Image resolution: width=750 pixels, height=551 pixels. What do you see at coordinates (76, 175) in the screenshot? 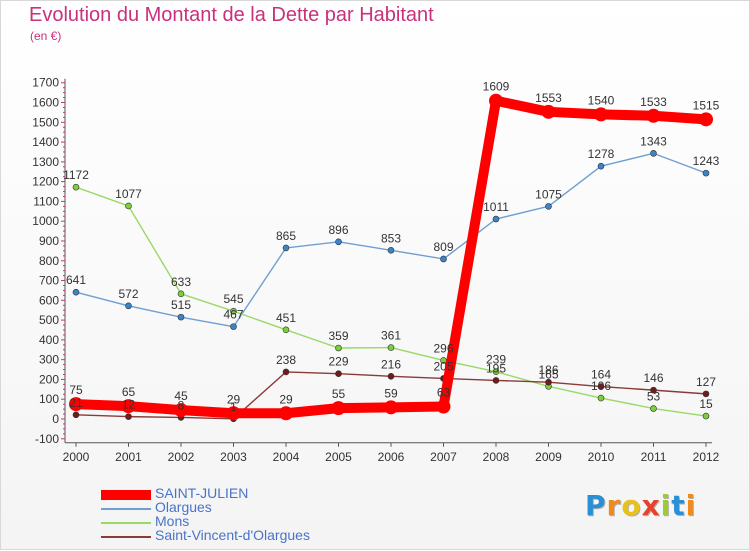
I see `data-label: 1172` at bounding box center [76, 175].